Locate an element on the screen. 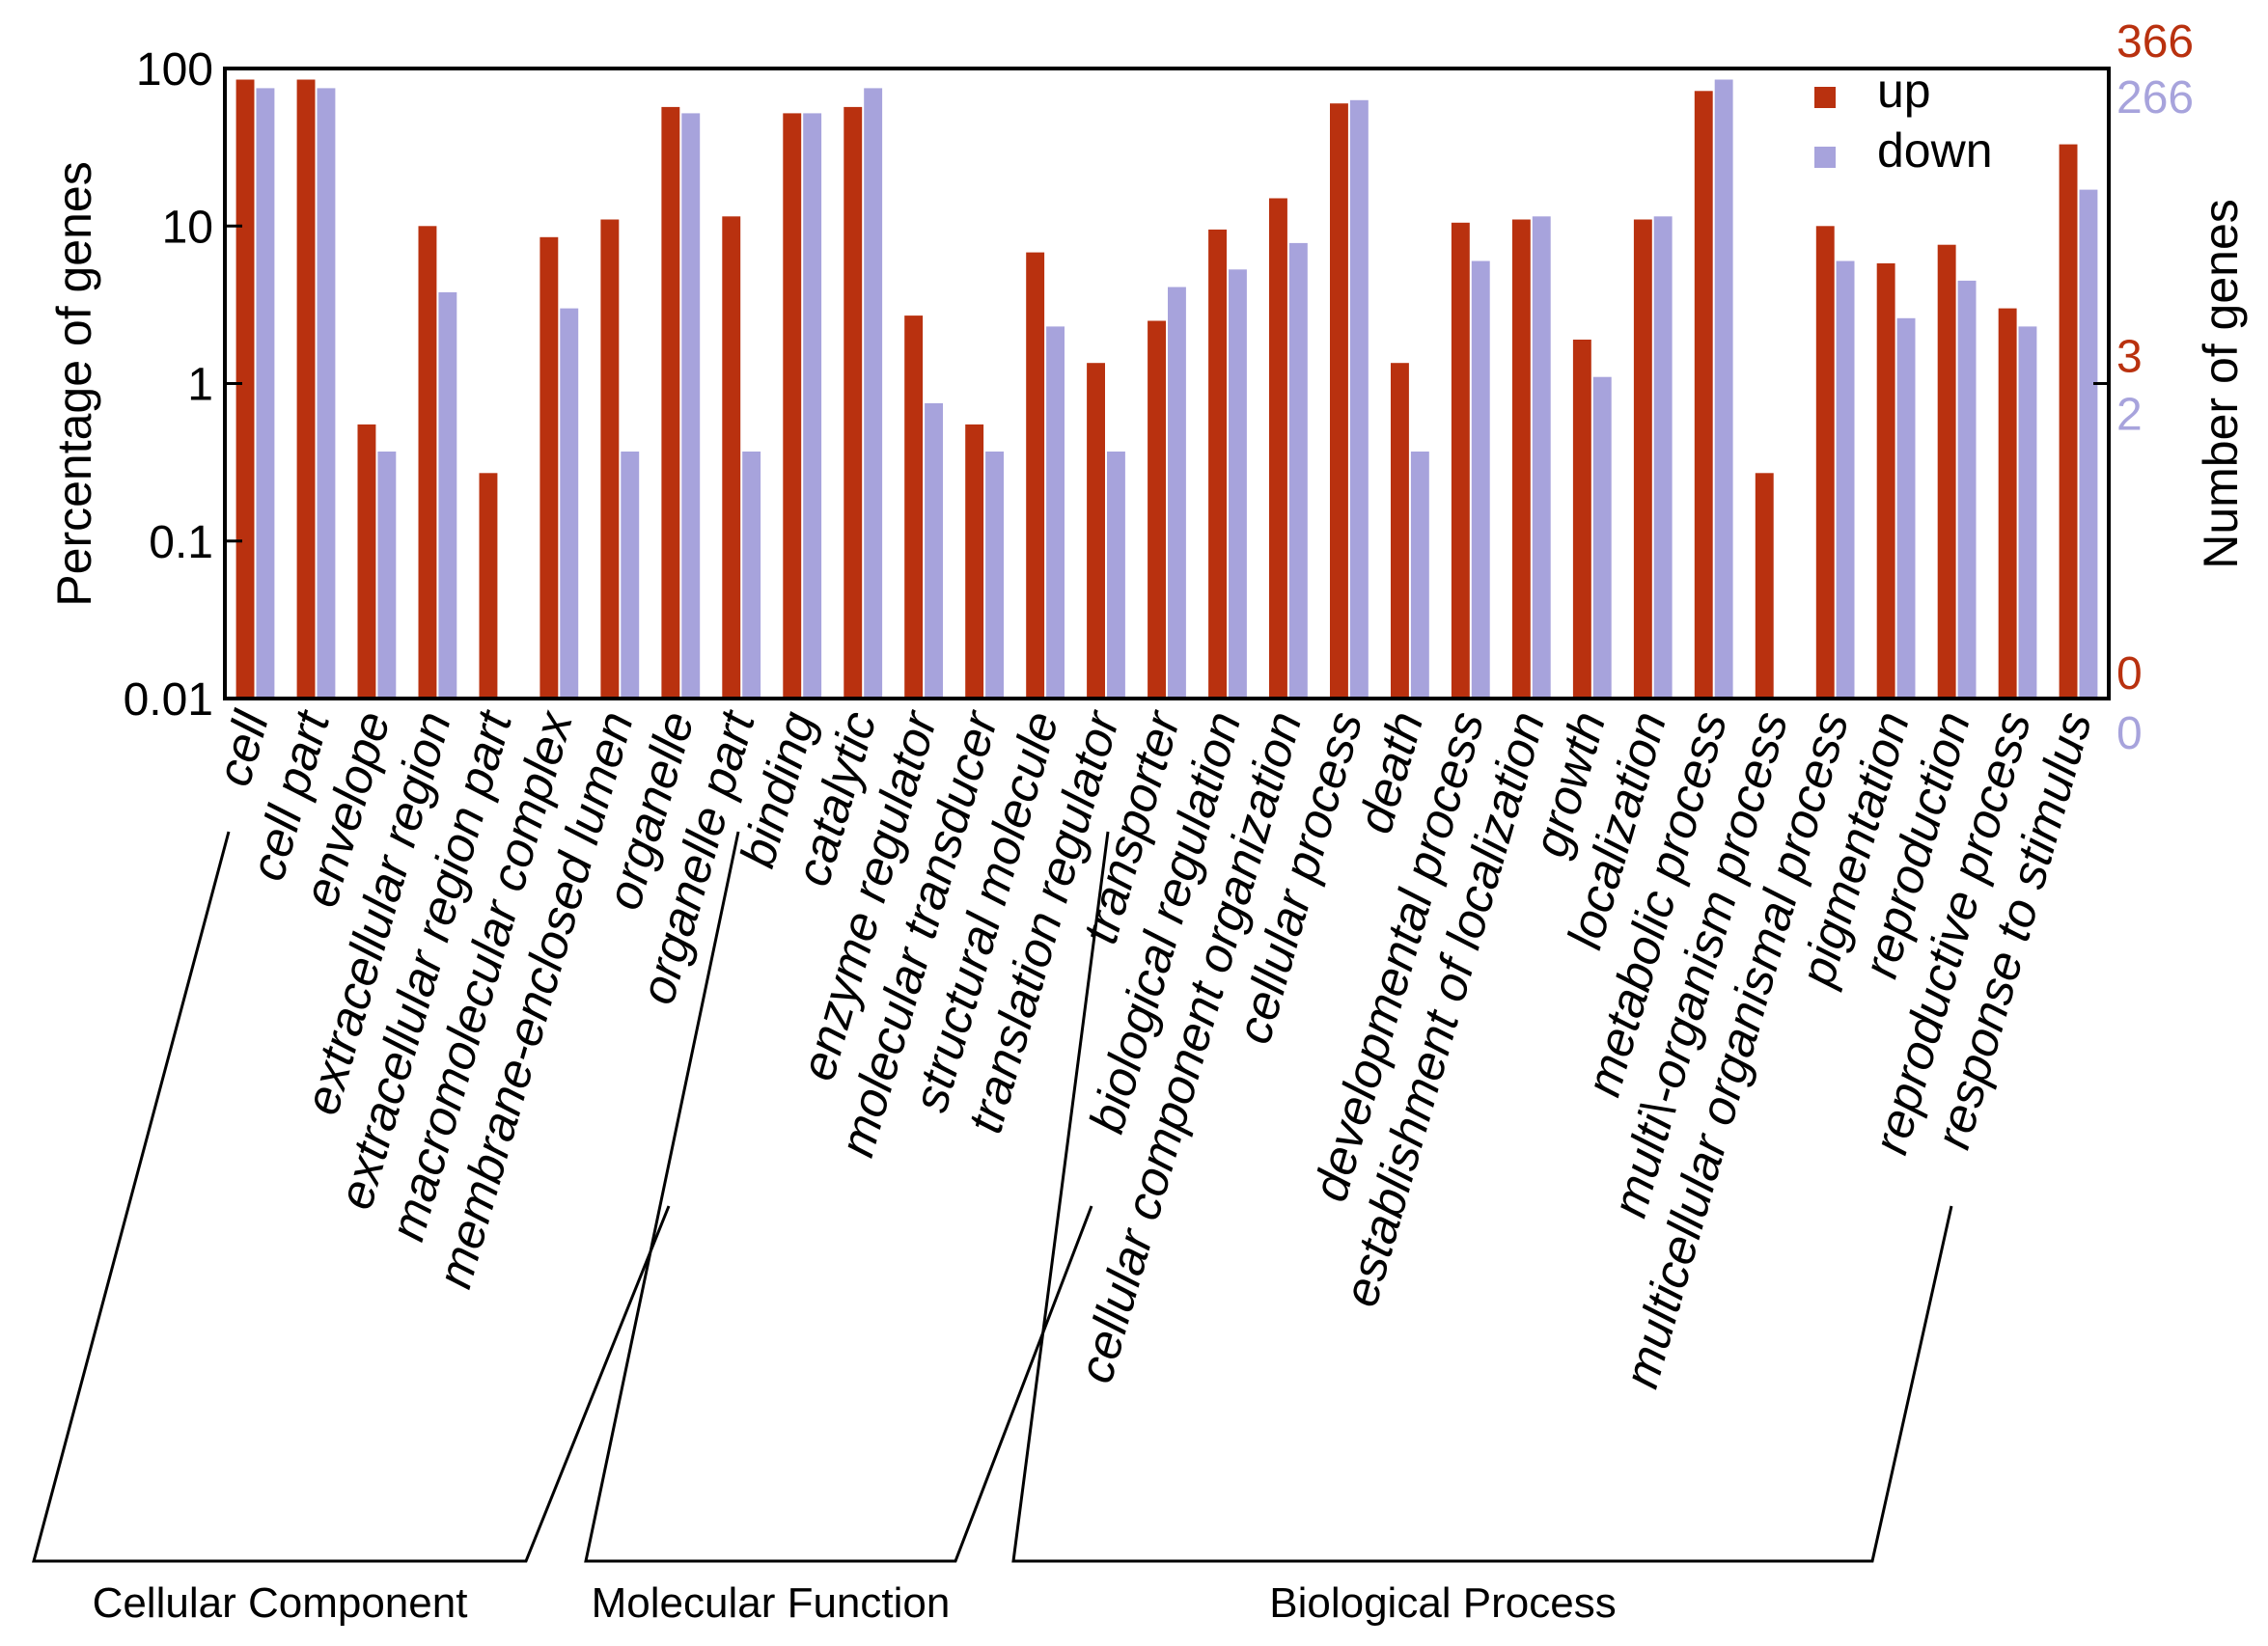  right-down-bottom-label: 0 is located at coordinates (2129, 733).